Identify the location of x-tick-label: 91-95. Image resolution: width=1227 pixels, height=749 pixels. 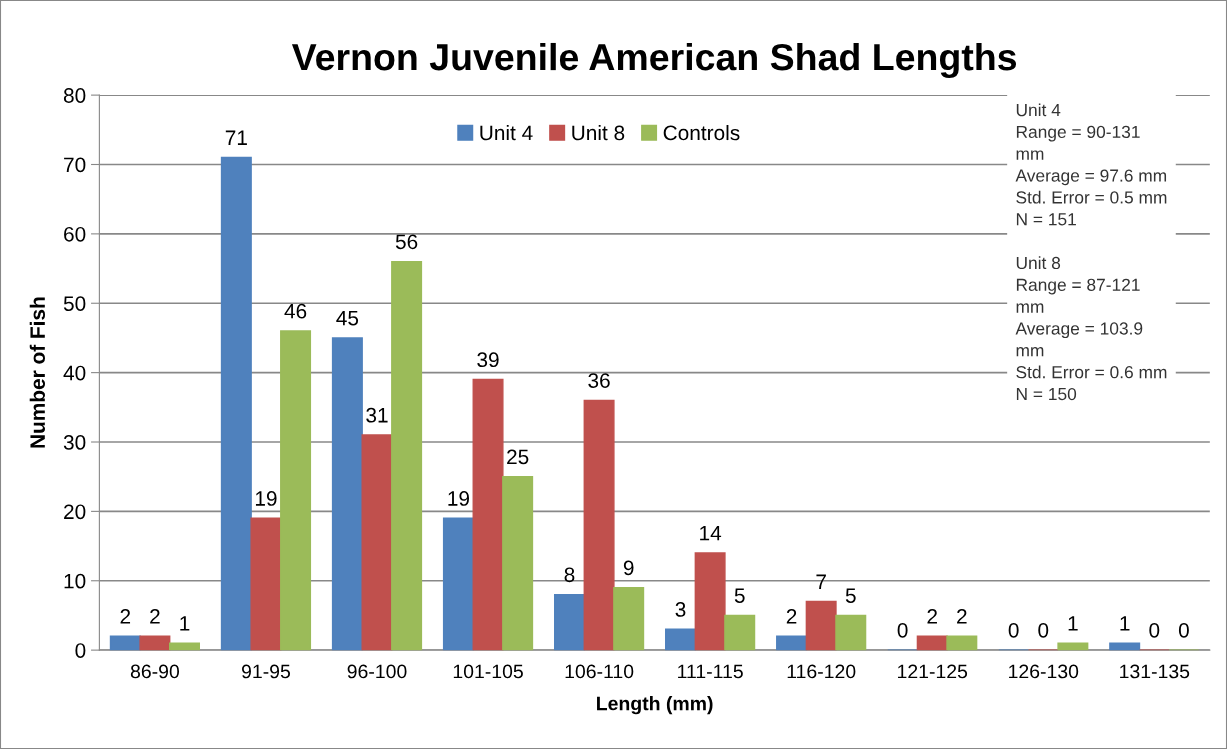
(266, 671).